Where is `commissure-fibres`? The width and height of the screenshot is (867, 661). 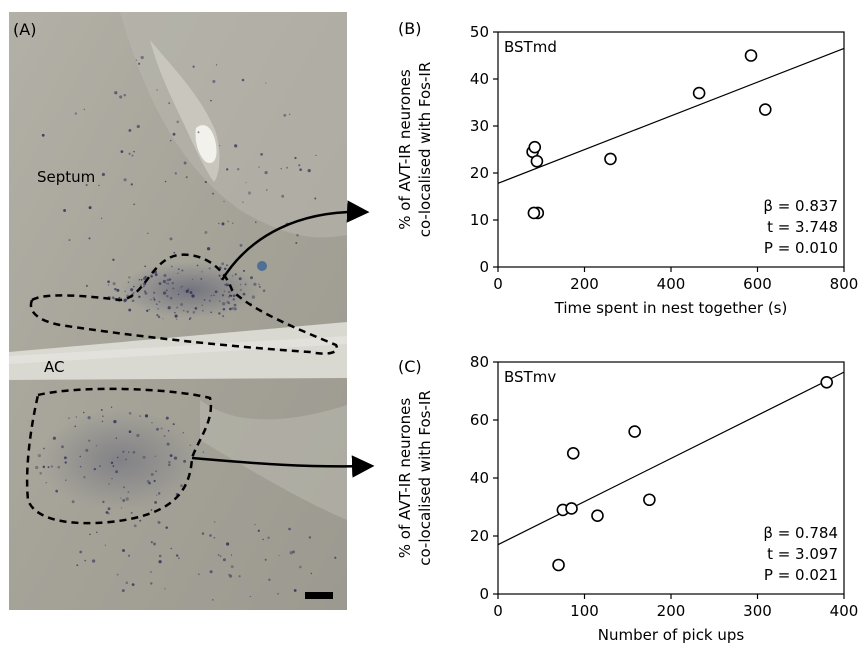
commissure-fibres is located at coordinates (178, 350).